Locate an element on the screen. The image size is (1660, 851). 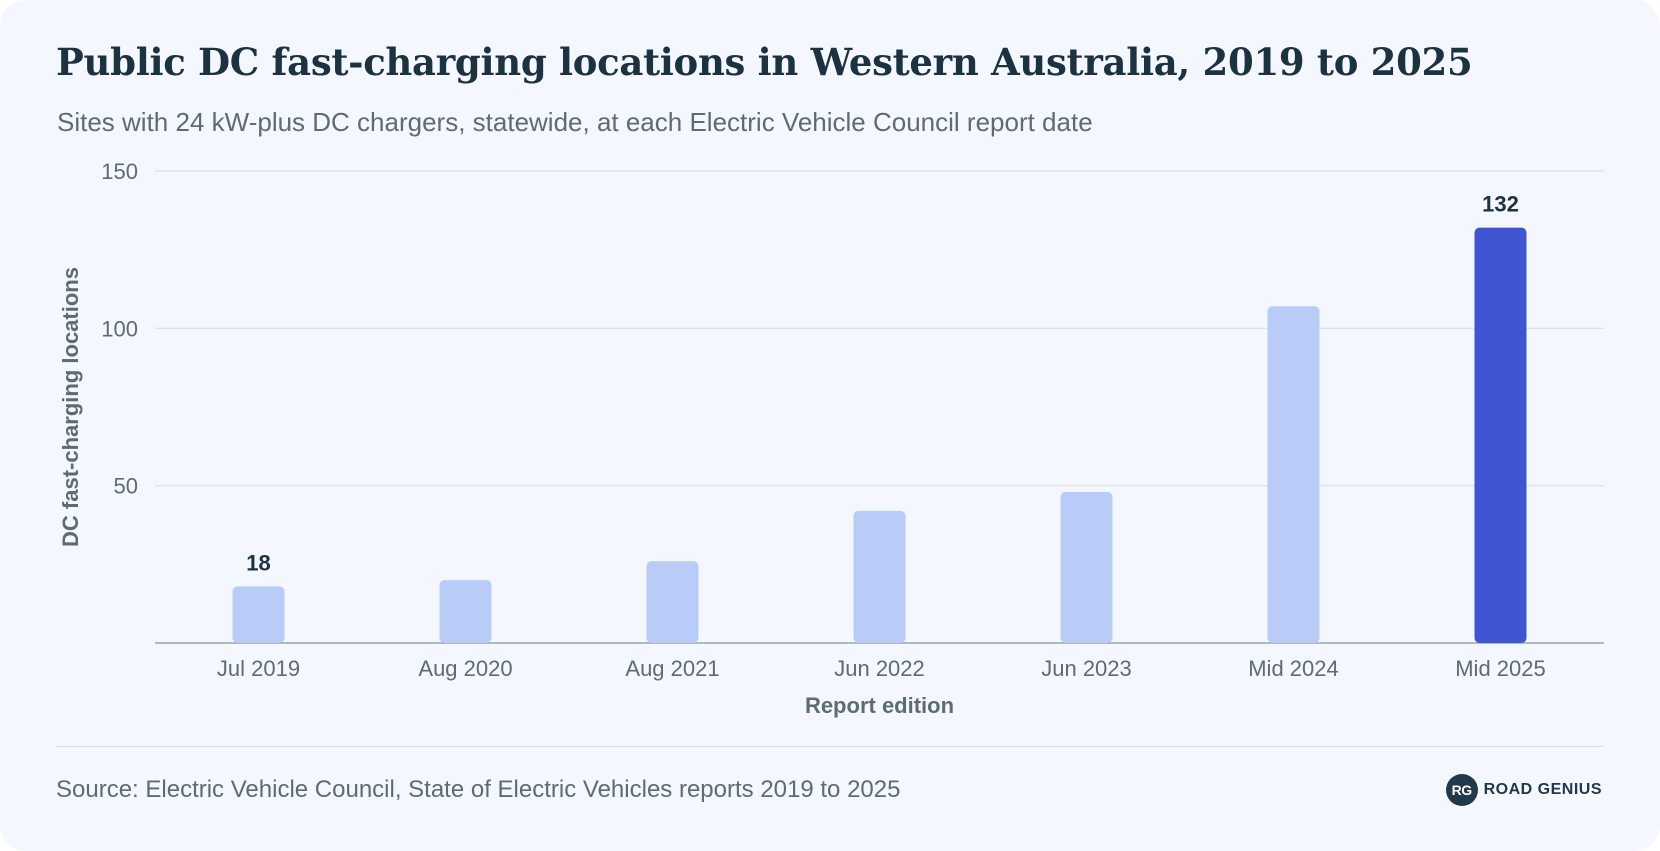
x-tick-label: Aug 2020 is located at coordinates (465, 668).